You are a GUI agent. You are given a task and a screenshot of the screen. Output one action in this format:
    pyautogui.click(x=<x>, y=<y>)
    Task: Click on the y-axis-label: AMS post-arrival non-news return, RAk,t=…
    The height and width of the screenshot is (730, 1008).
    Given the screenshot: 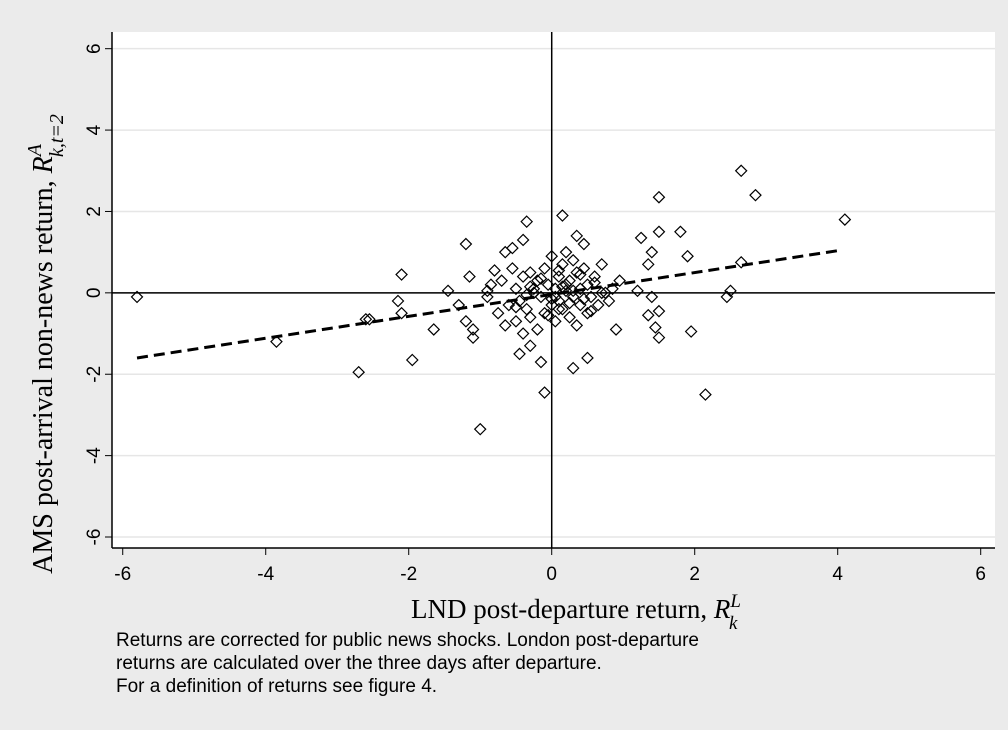 What is the action you would take?
    pyautogui.click(x=46, y=344)
    